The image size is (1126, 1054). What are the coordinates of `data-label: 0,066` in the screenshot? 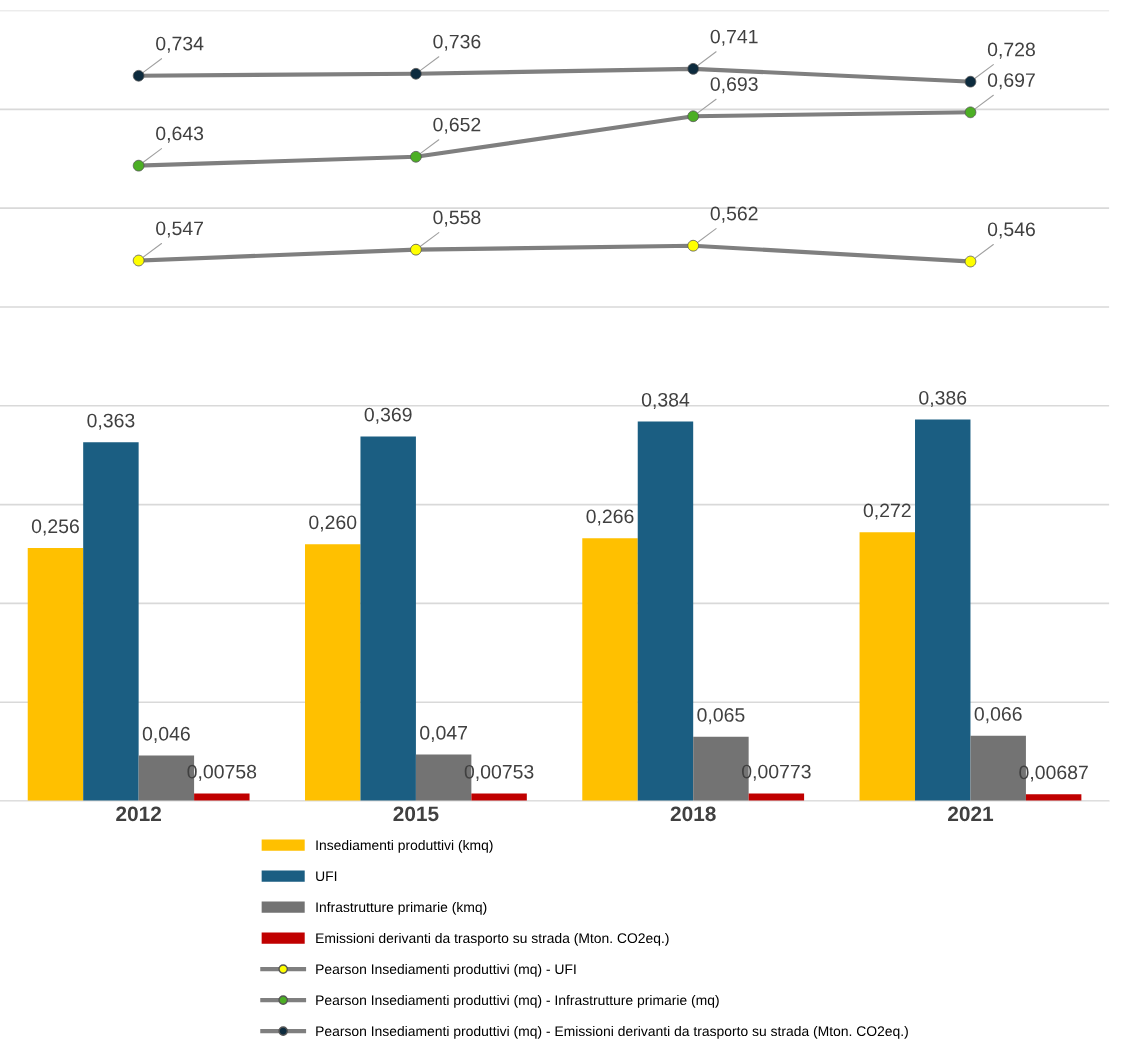 It's located at (998, 715).